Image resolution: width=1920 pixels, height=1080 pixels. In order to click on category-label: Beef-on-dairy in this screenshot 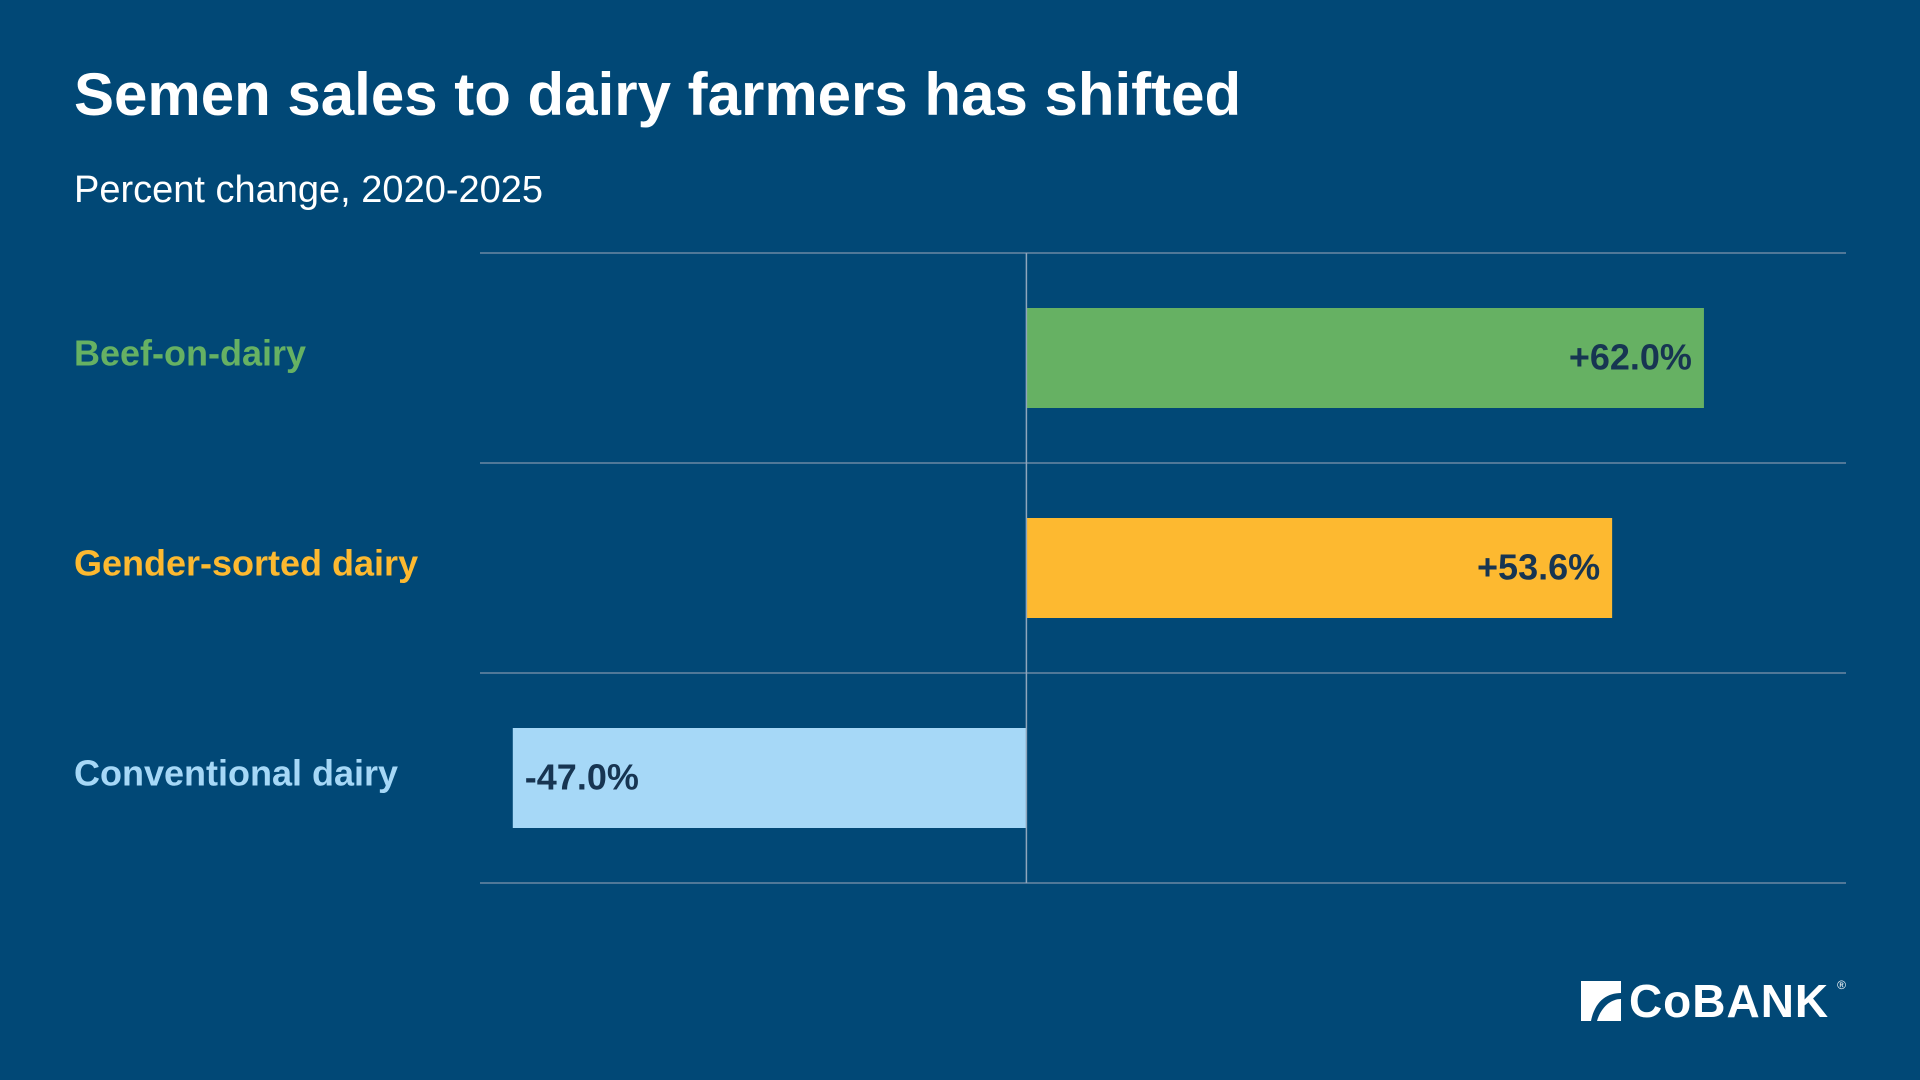, I will do `click(190, 353)`.